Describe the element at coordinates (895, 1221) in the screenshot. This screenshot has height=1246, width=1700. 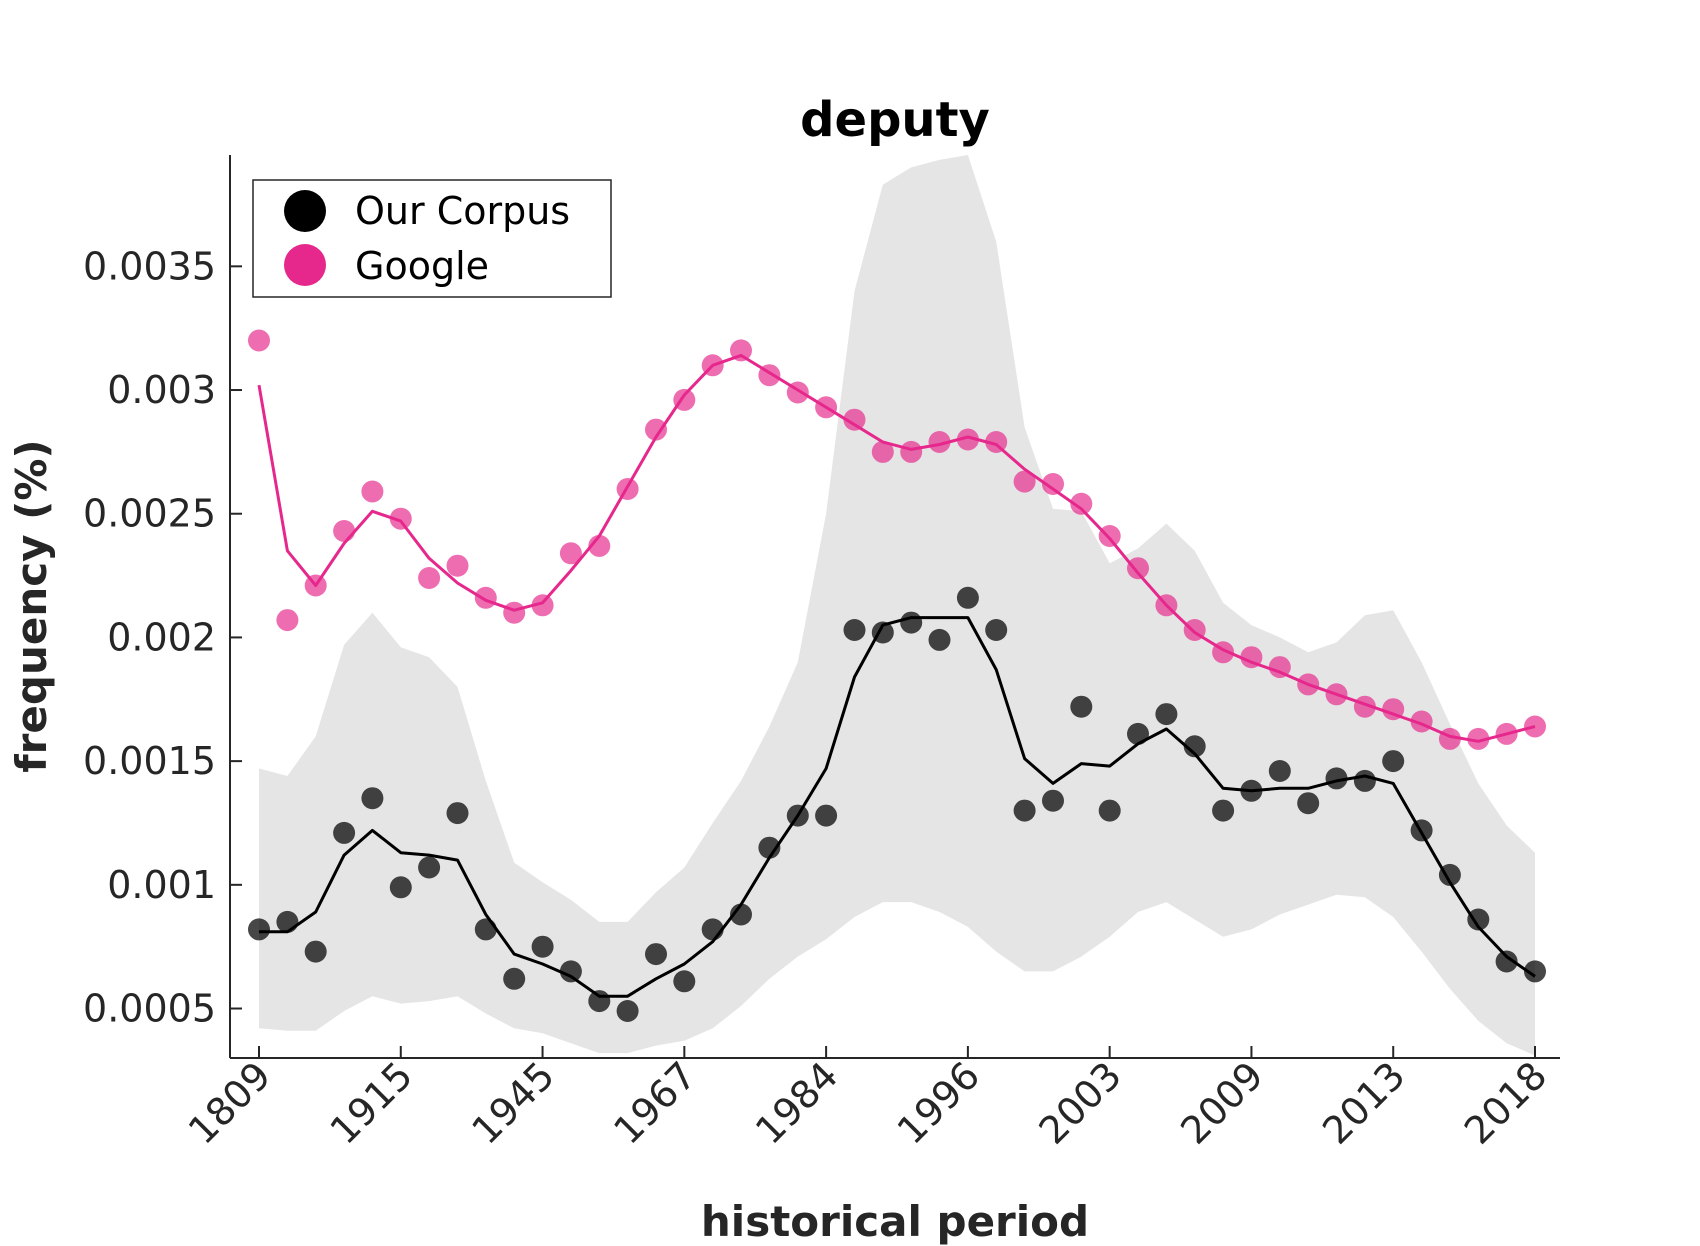
I see `x-axis-title: historical period` at that location.